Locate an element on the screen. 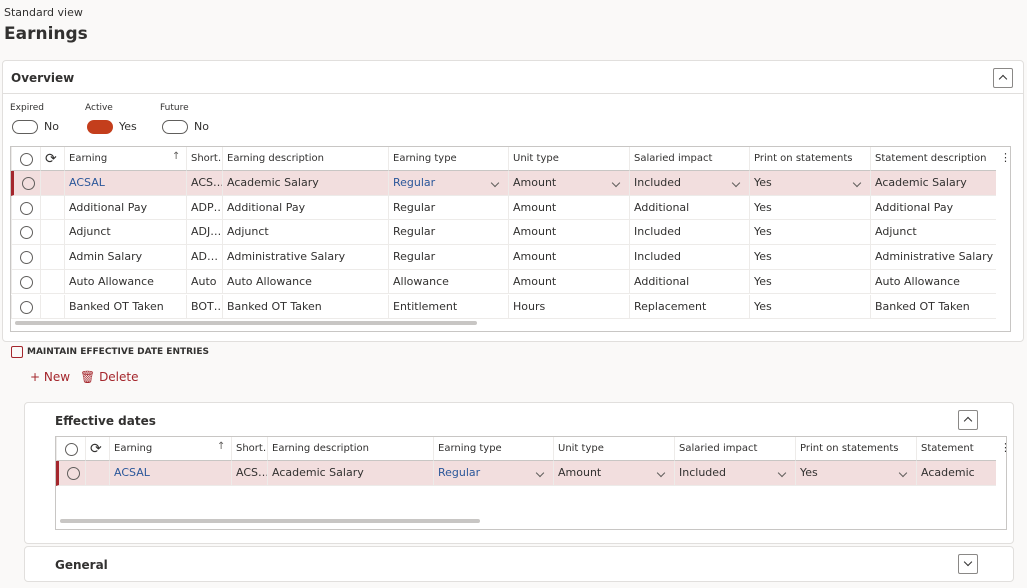  section-title: Overview is located at coordinates (43, 78).